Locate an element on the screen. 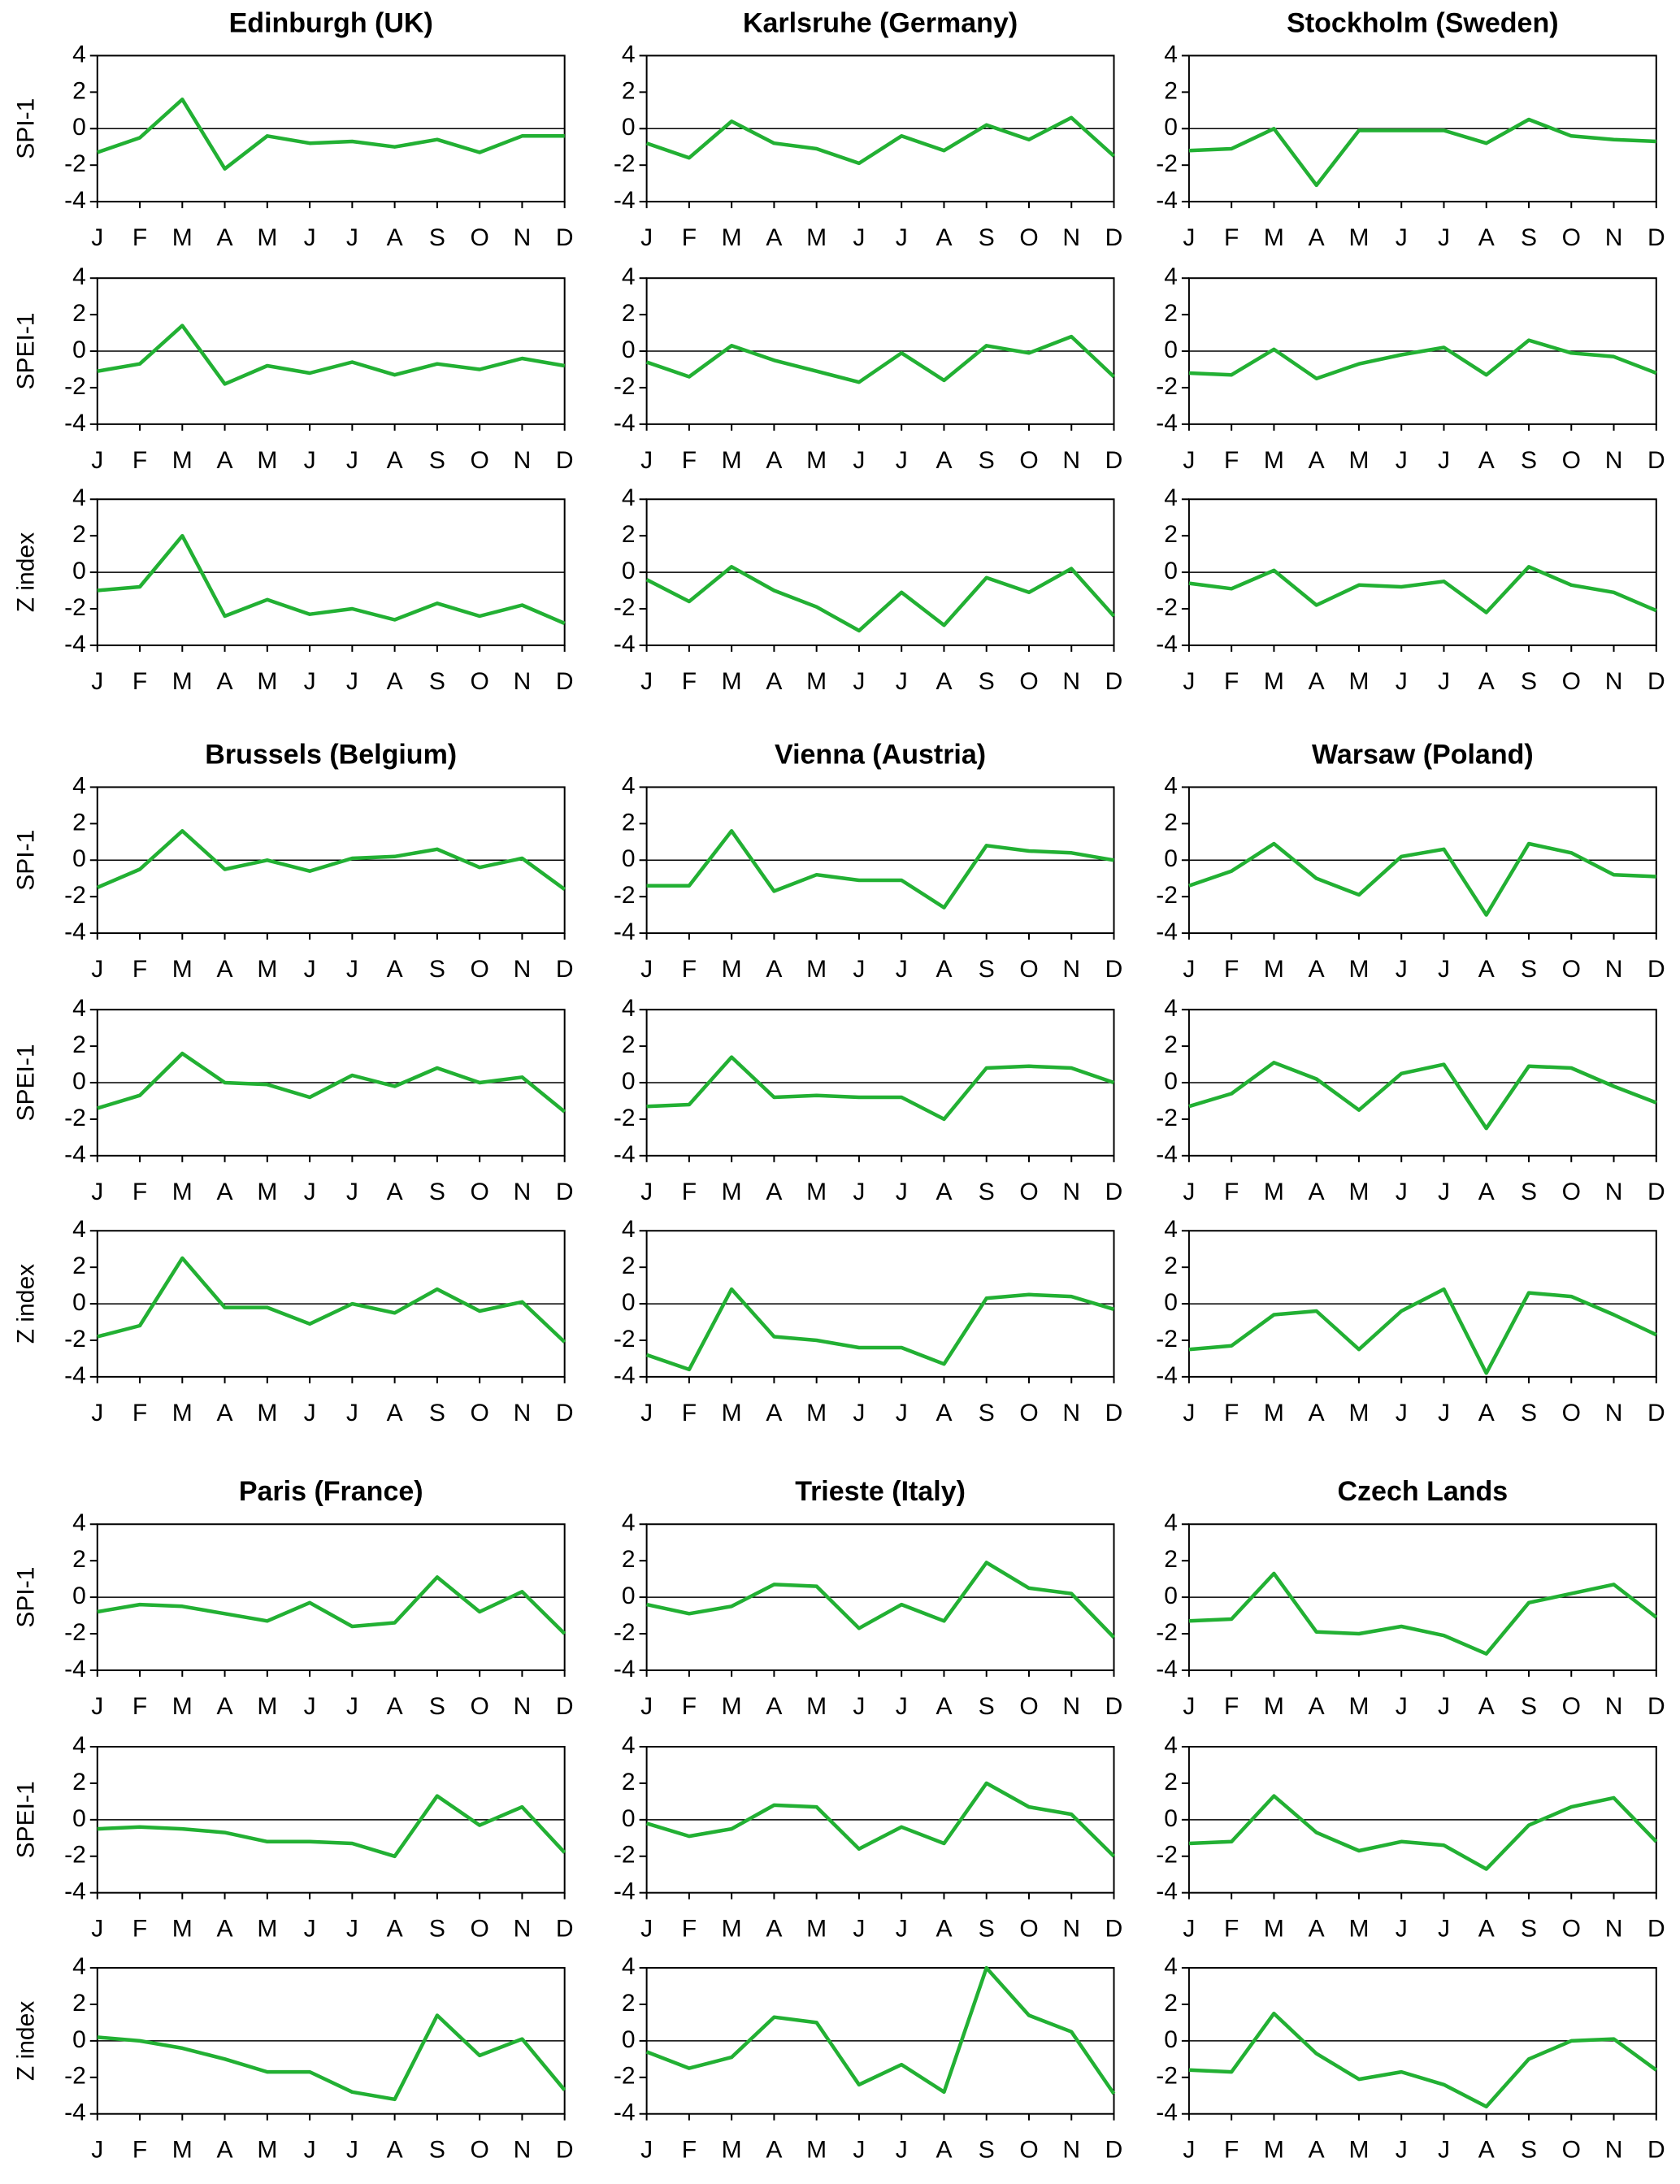  chart-title: Paris (France) is located at coordinates (331, 1491).